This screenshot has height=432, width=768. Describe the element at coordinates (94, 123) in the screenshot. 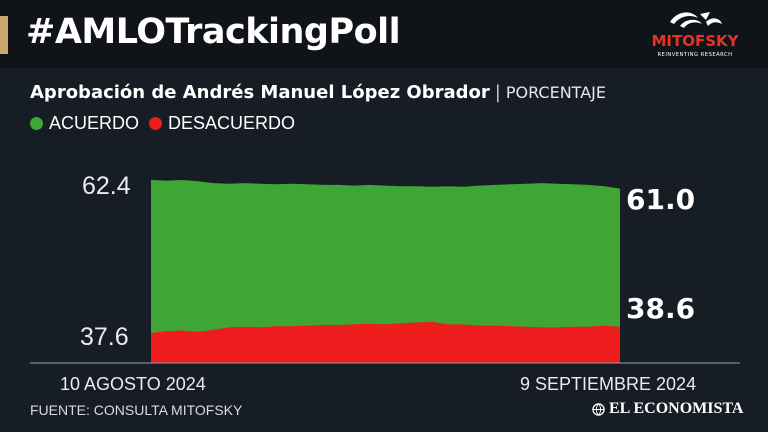

I see `legend-label-acuerdo: ACUERDO` at that location.